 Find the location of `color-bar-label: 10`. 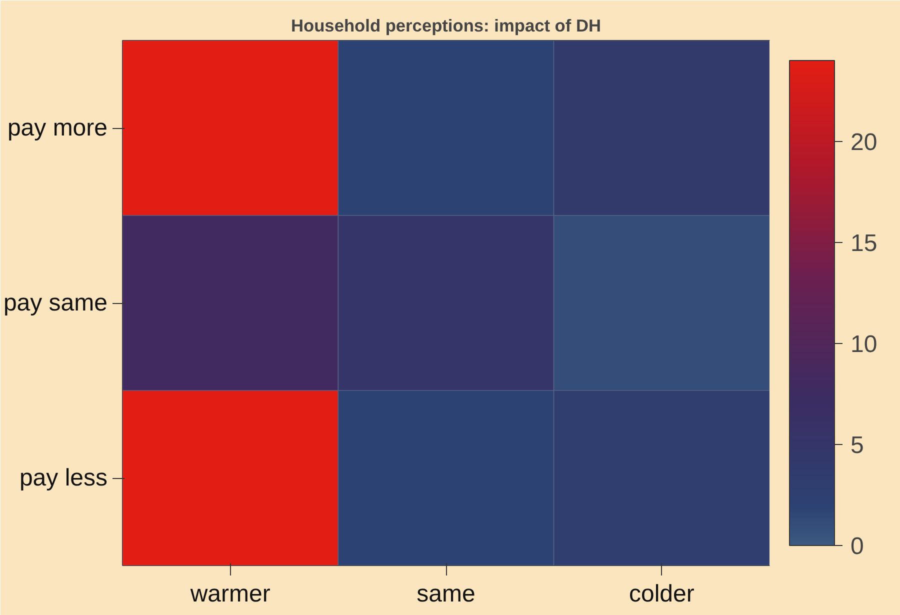

color-bar-label: 10 is located at coordinates (864, 344).